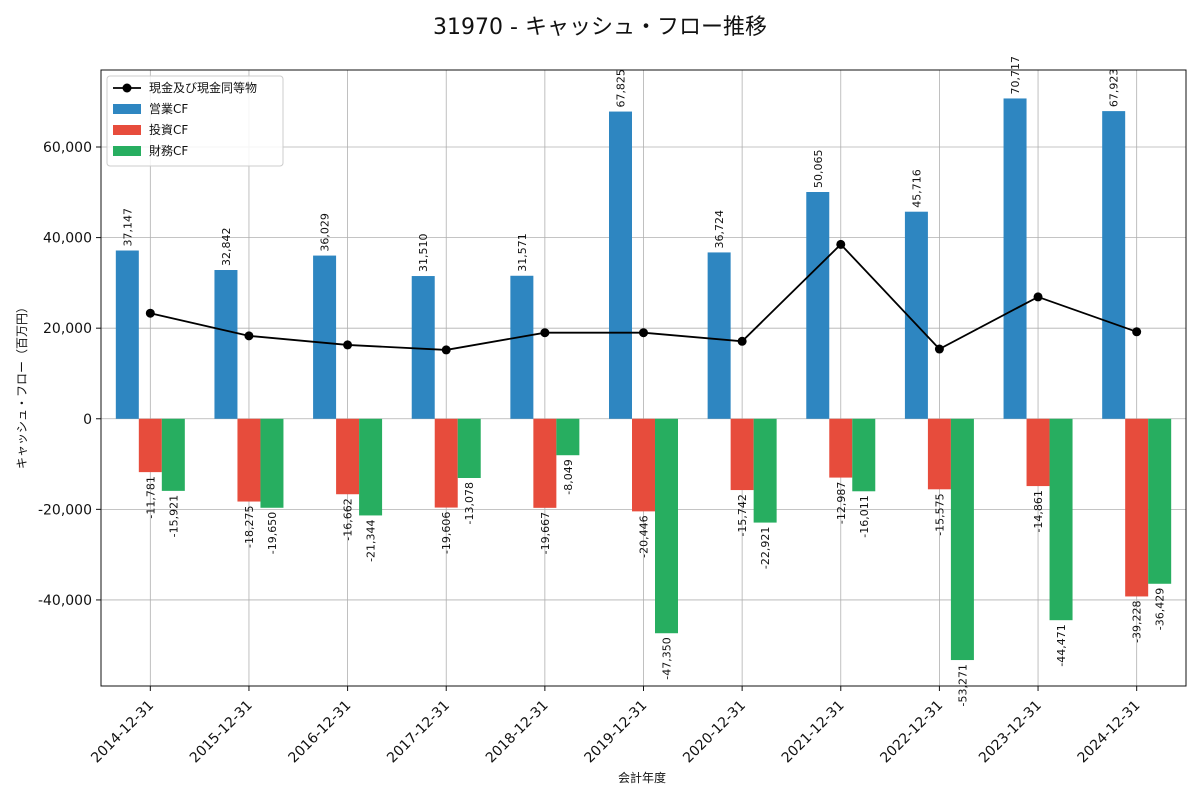  Describe the element at coordinates (642, 777) in the screenshot. I see `x-axis-label: 会計年度` at that location.